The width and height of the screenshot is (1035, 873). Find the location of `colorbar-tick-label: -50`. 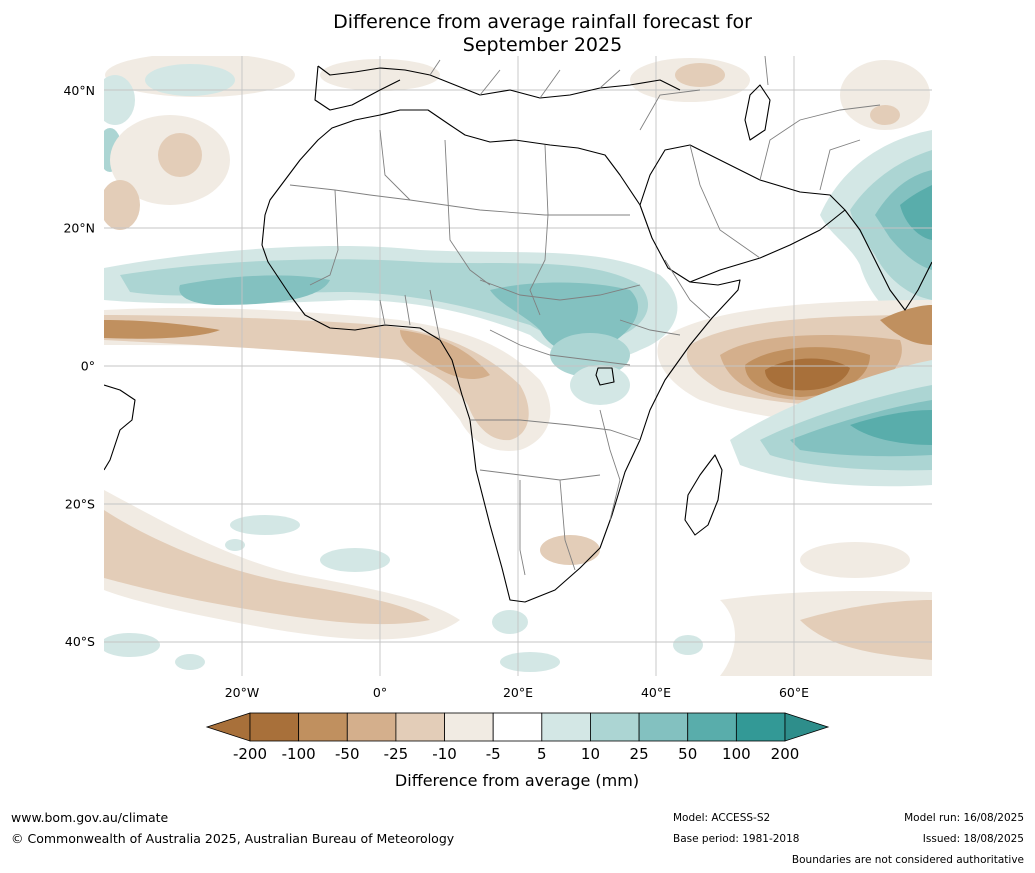

colorbar-tick-label: -50 is located at coordinates (347, 754).